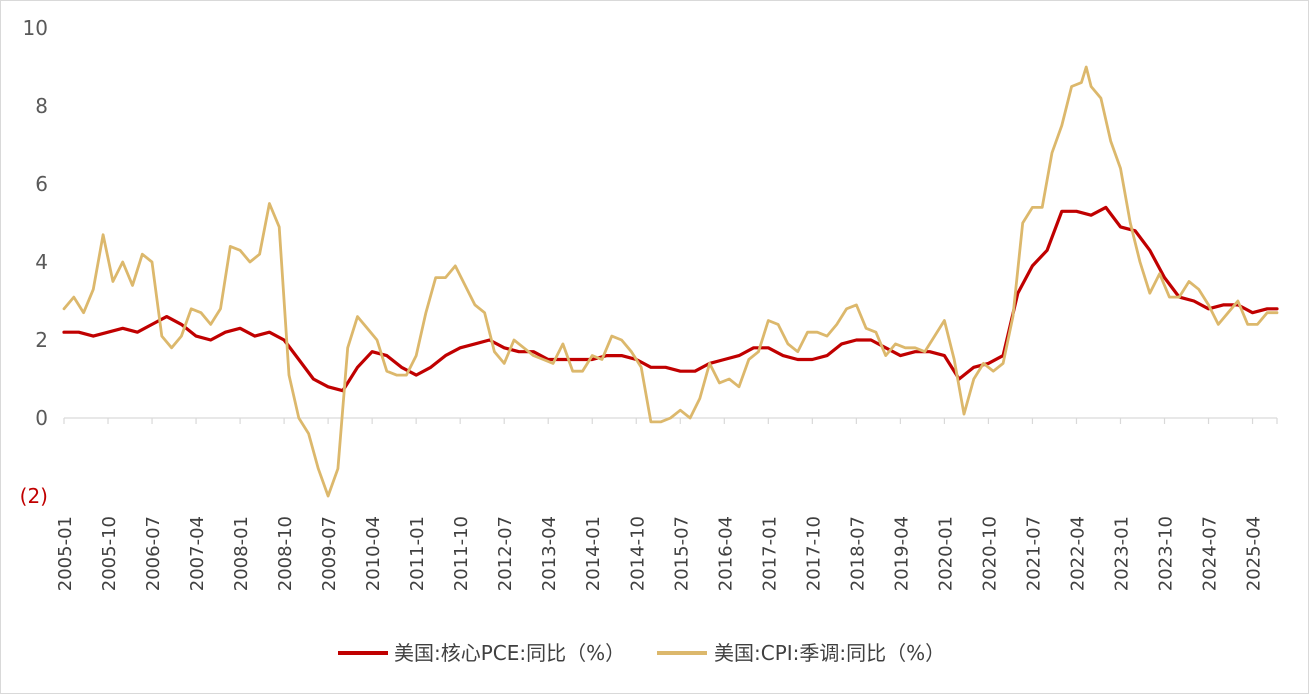 This screenshot has width=1309, height=694. I want to click on x-tick-label: 2014-10, so click(637, 553).